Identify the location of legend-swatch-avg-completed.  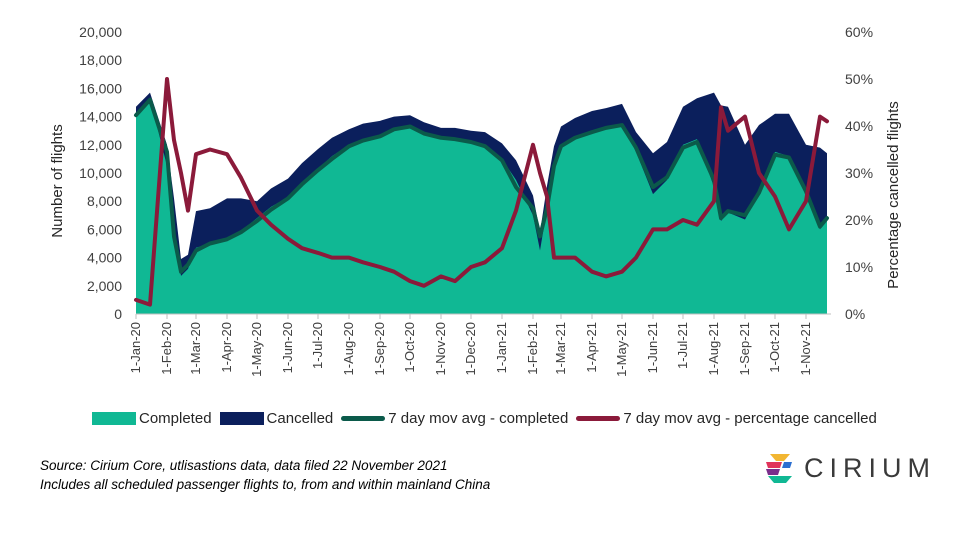
(363, 418).